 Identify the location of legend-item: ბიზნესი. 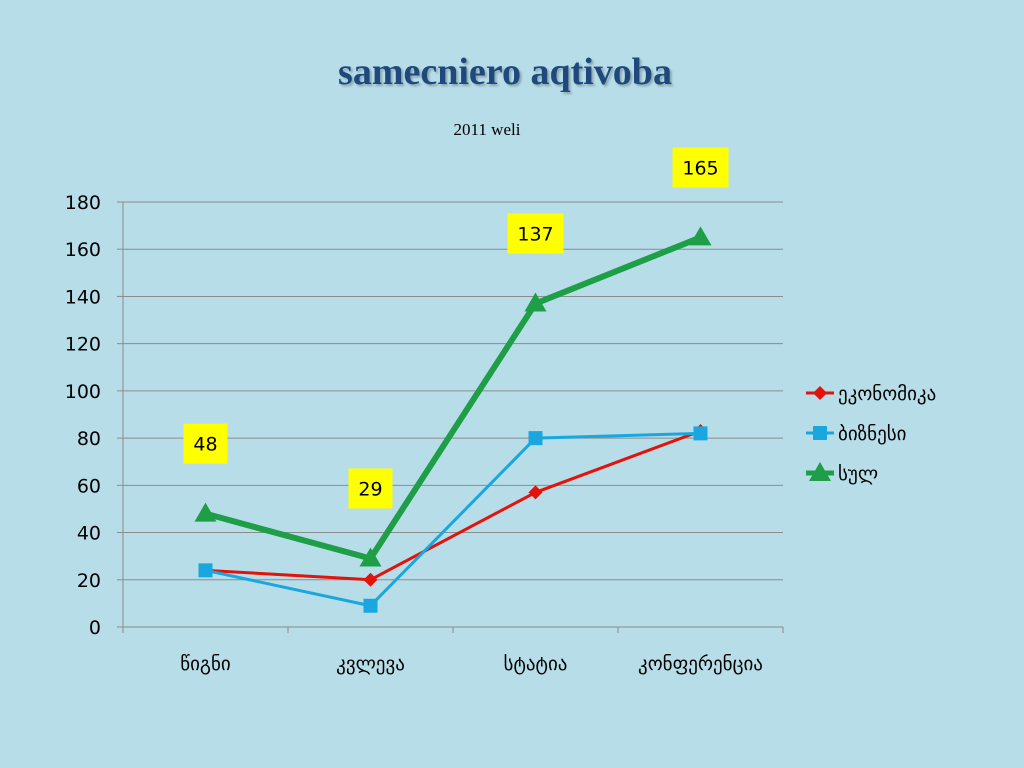
(856, 434).